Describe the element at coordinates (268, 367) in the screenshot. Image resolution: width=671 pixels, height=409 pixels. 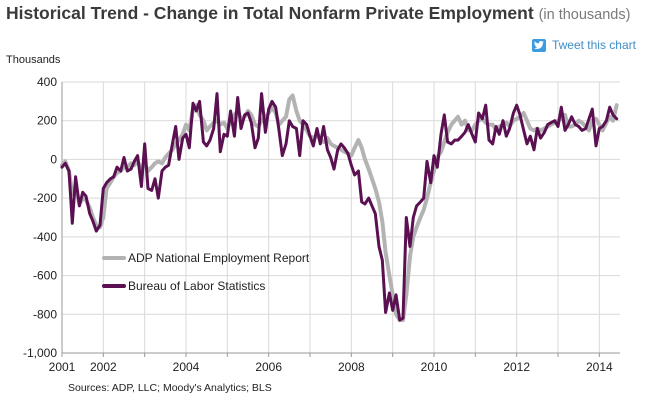
I see `x-tick-label: 2006` at that location.